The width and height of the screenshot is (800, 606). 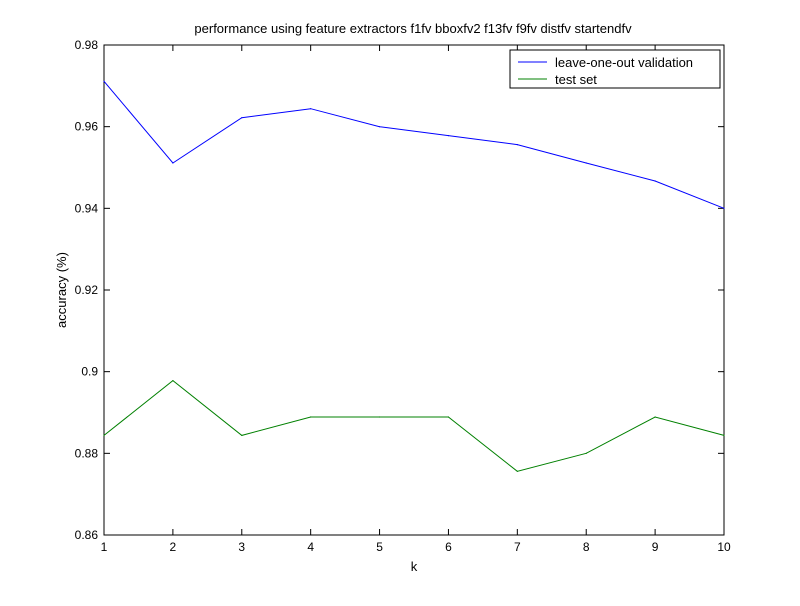 I want to click on legend-label-test-set: test set, so click(x=576, y=79).